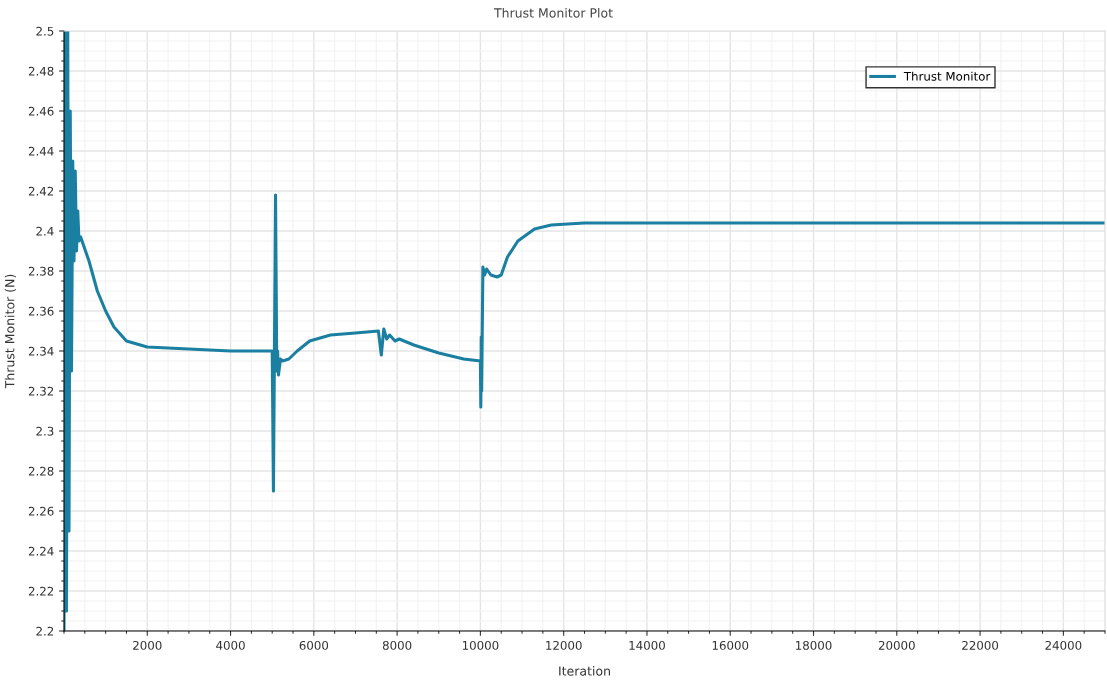 The width and height of the screenshot is (1107, 680). What do you see at coordinates (314, 645) in the screenshot?
I see `x-tick-label: 6000` at bounding box center [314, 645].